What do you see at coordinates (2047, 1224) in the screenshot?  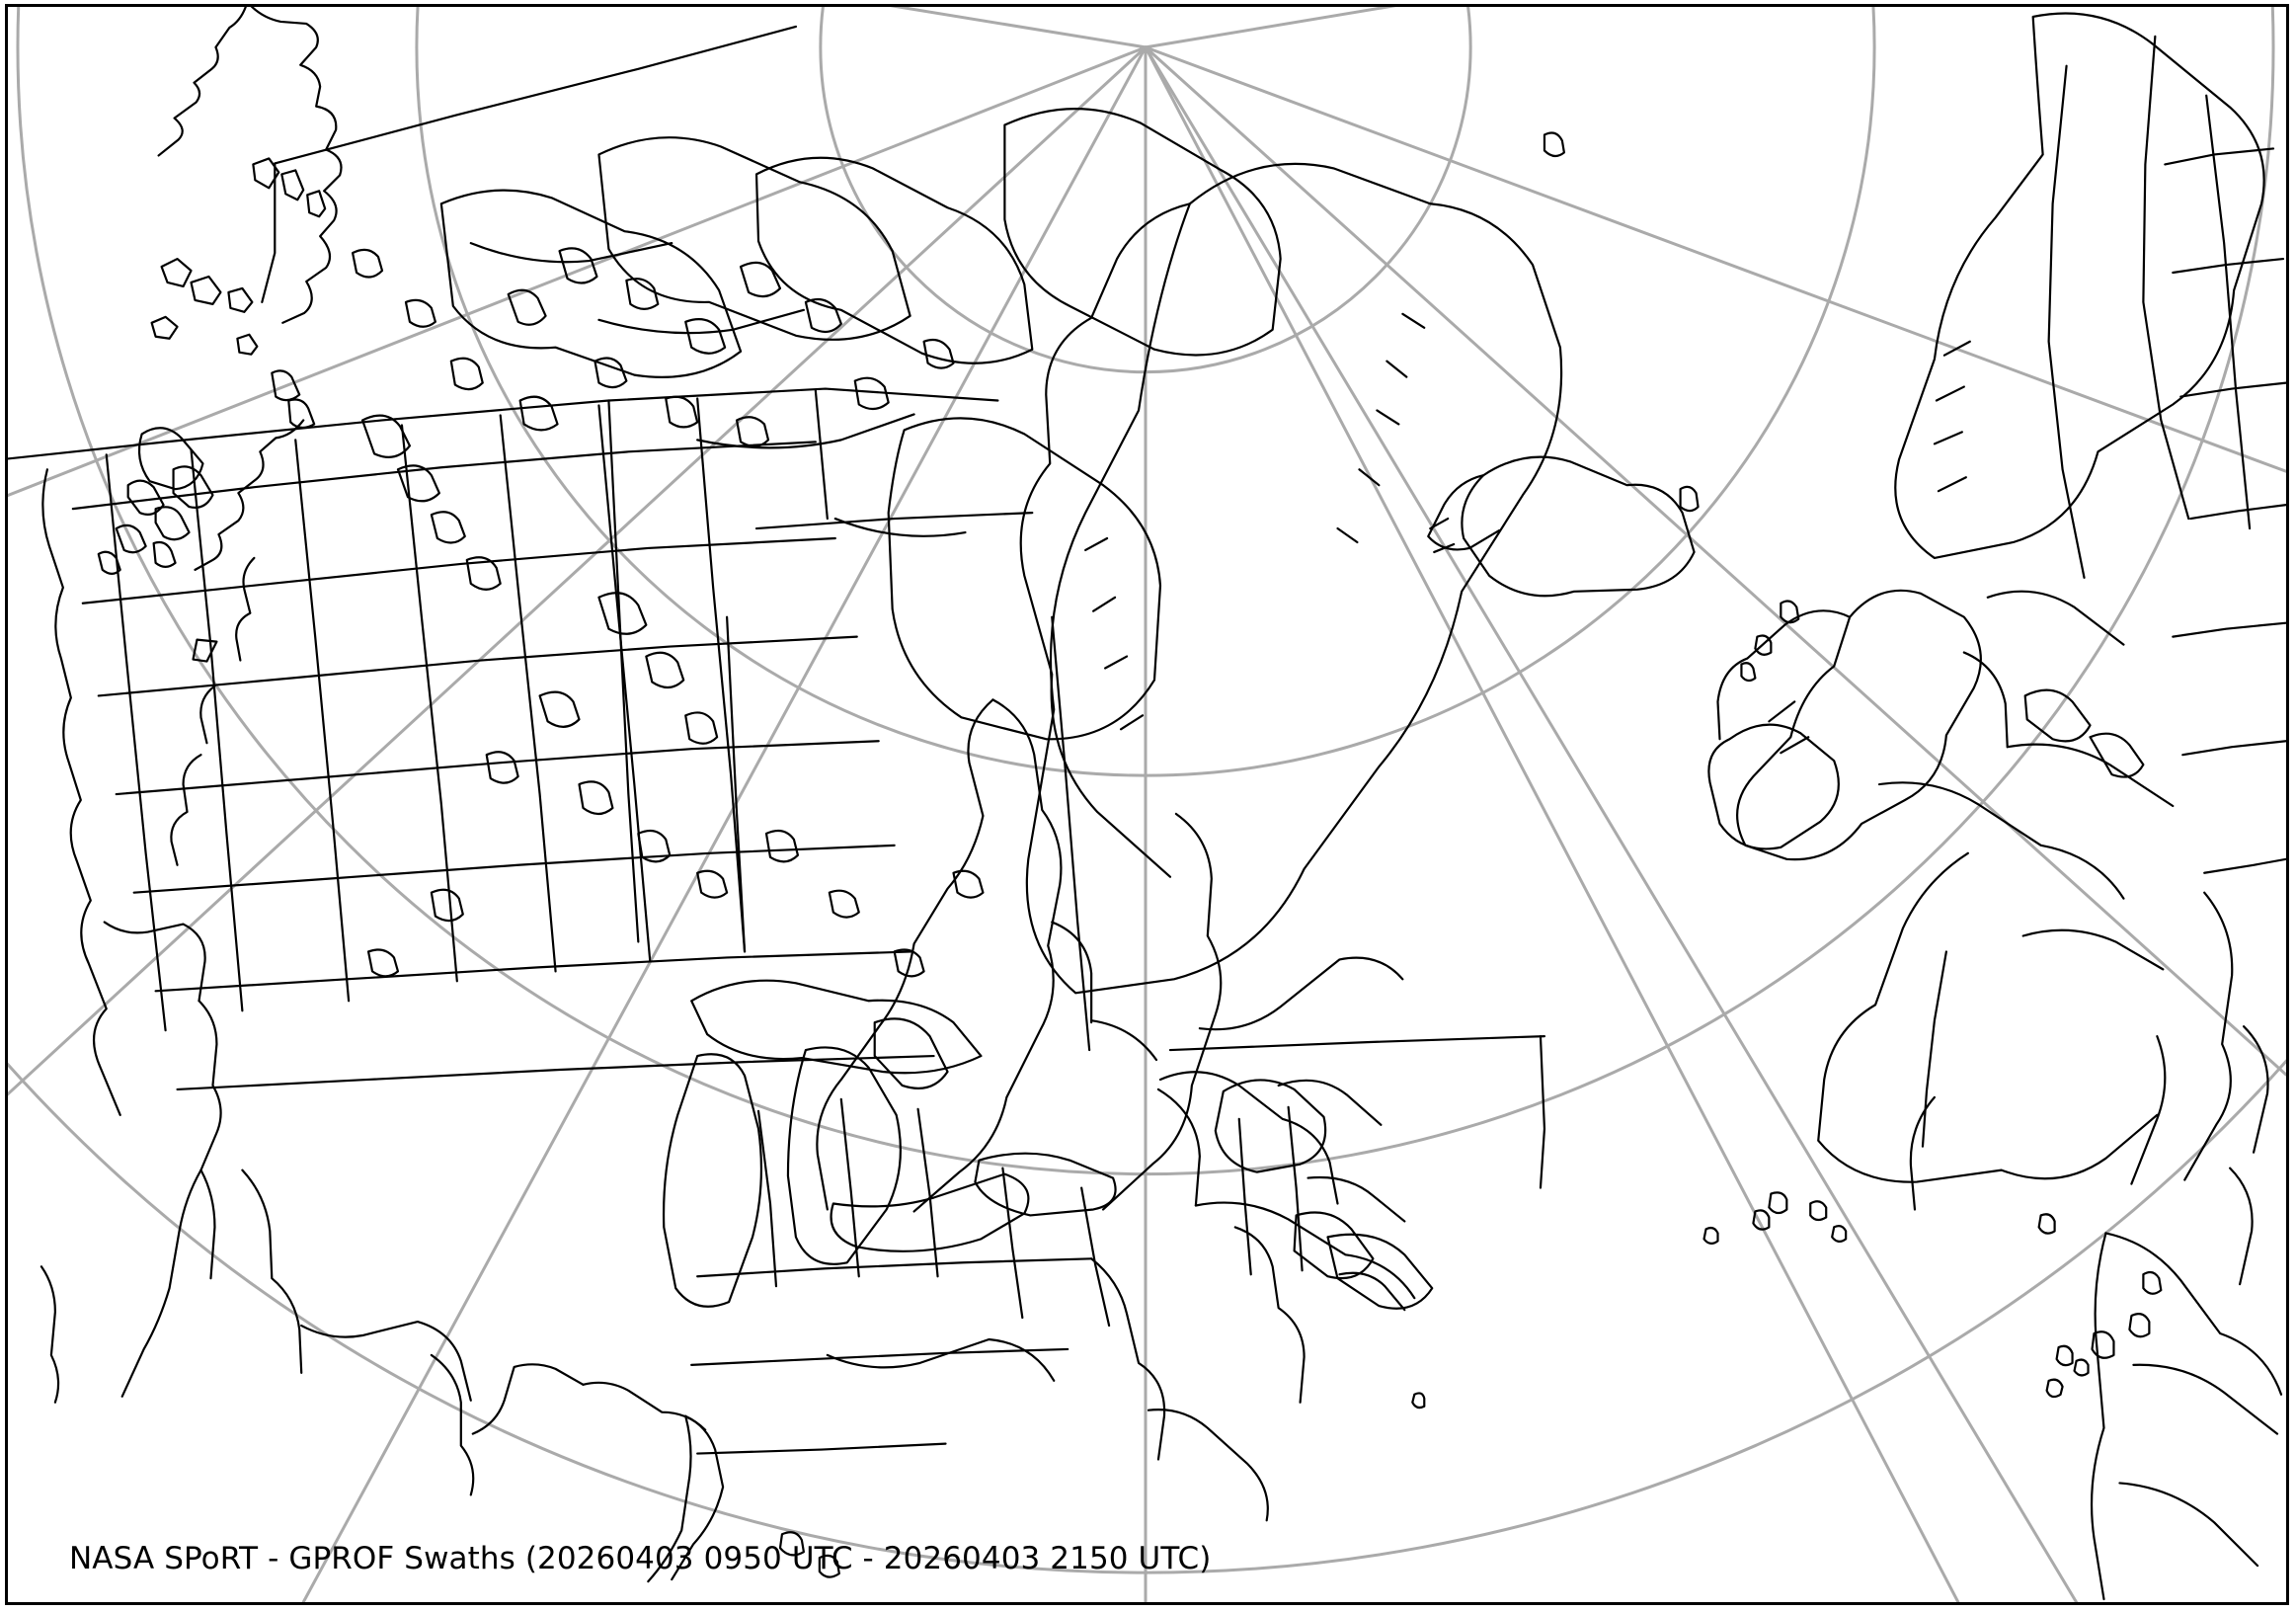 I see `madeira-island` at bounding box center [2047, 1224].